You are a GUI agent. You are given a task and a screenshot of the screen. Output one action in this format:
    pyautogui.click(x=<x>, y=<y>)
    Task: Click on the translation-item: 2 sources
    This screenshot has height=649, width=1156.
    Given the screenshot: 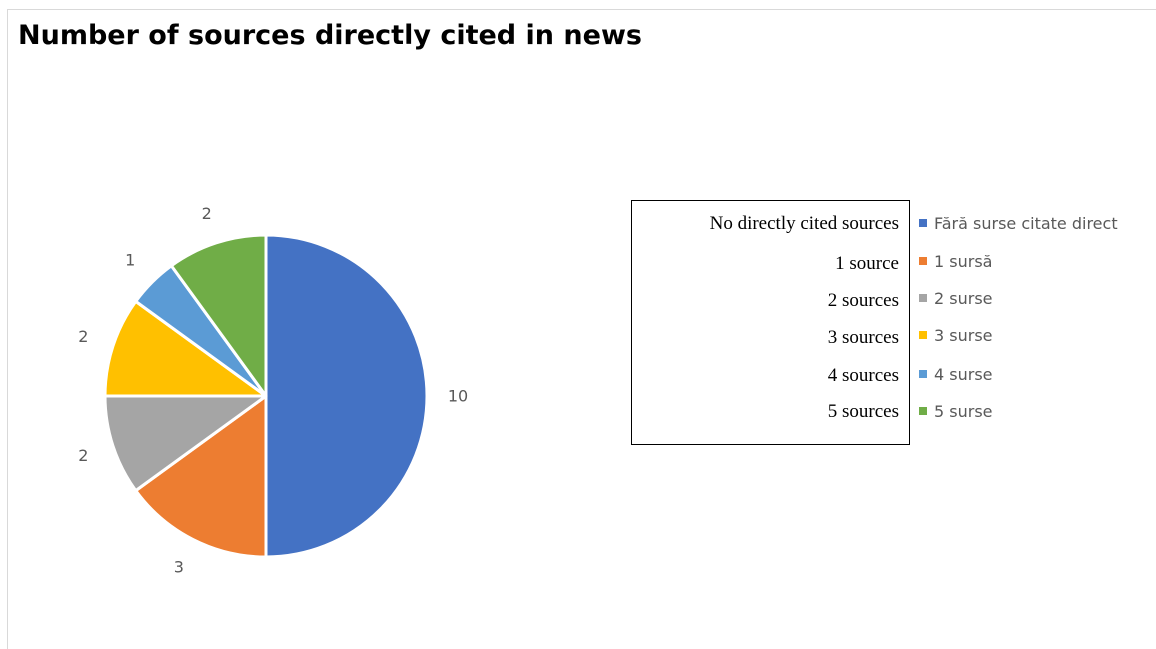 What is the action you would take?
    pyautogui.click(x=863, y=300)
    